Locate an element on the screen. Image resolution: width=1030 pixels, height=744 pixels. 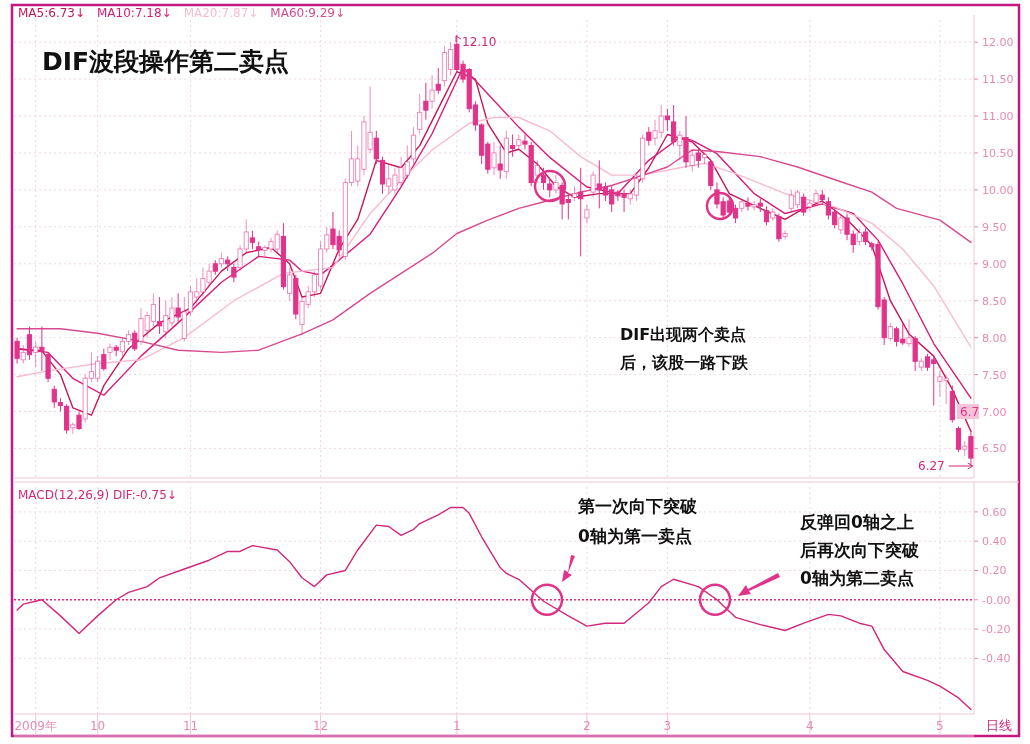
x-tick-label: 2 is located at coordinates (587, 726).